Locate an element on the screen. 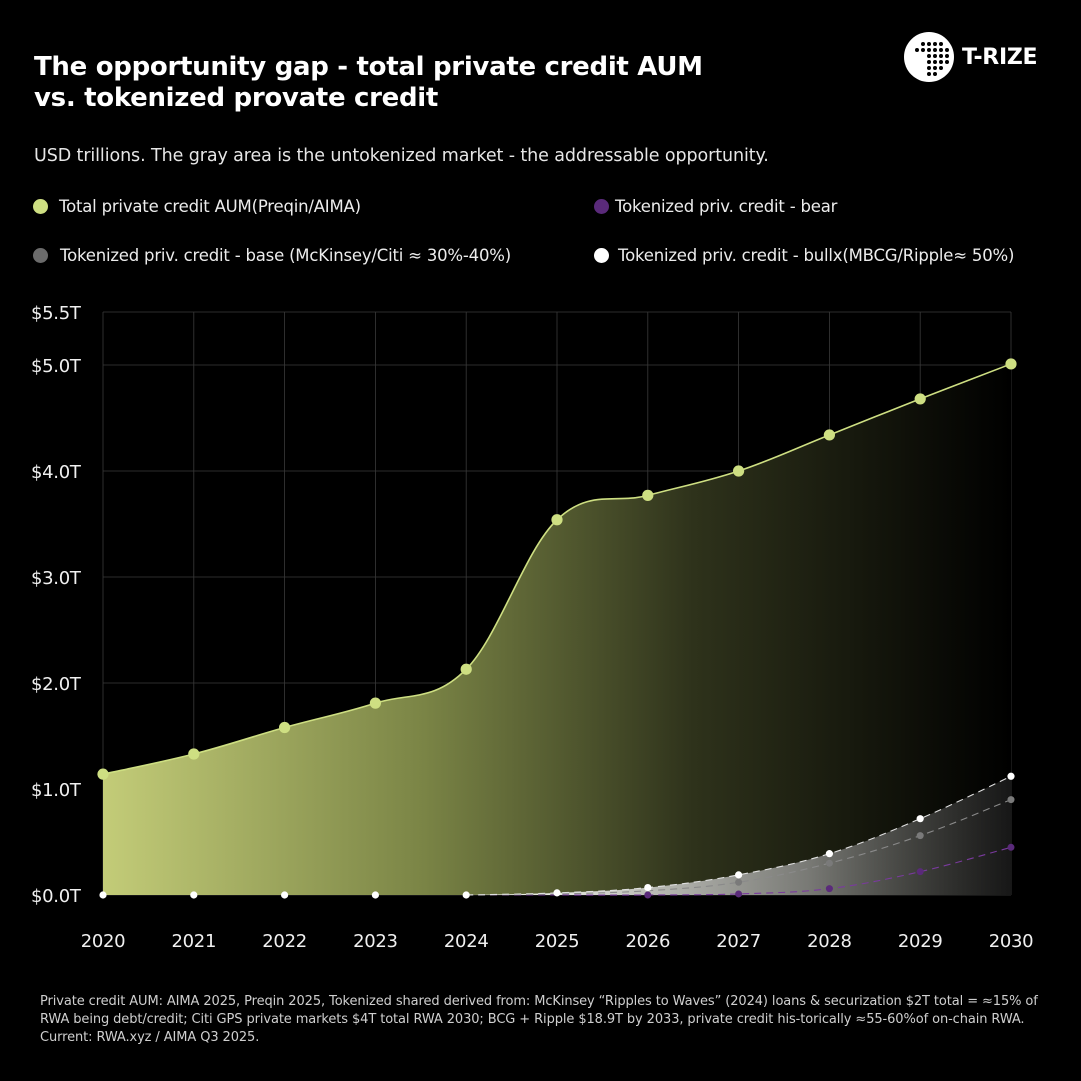 This screenshot has height=1081, width=1081. point-bull-2021 is located at coordinates (194, 895).